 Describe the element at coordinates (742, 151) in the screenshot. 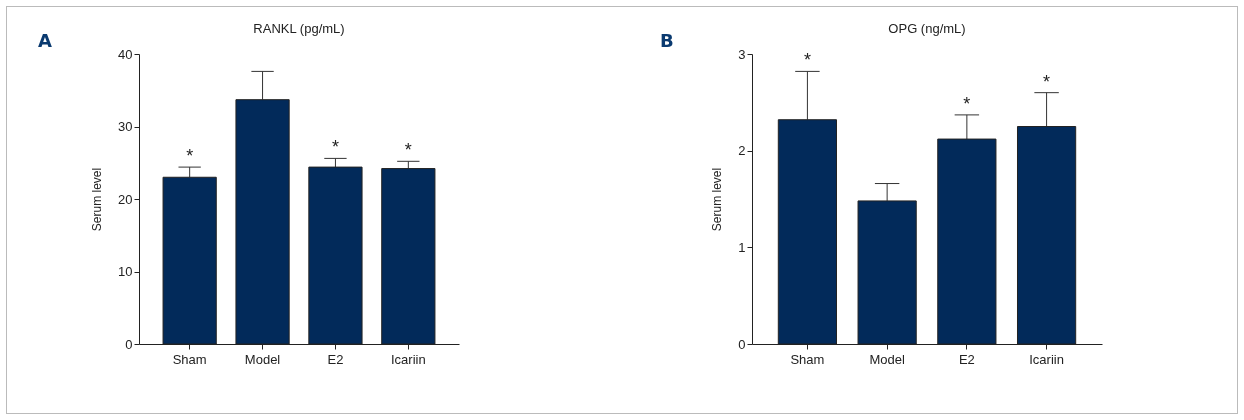

I see `y-tick-label: 2` at that location.